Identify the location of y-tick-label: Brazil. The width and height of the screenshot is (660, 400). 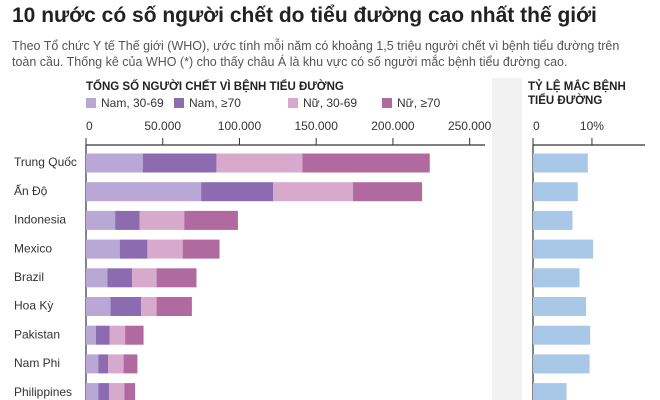
(29, 277).